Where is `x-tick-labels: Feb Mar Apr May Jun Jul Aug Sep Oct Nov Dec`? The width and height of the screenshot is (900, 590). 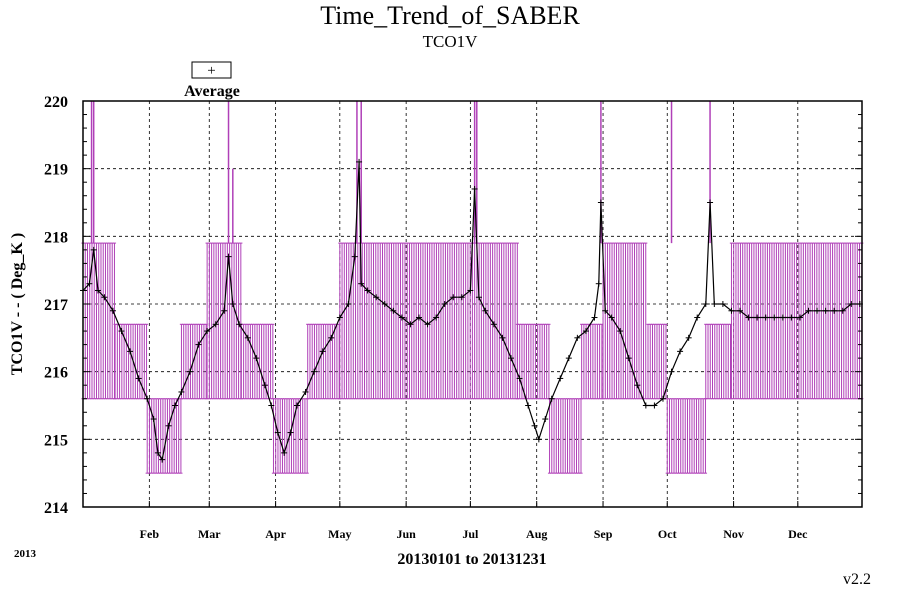
x-tick-labels: Feb Mar Apr May Jun Jul Aug Sep Oct Nov Dec is located at coordinates (474, 534).